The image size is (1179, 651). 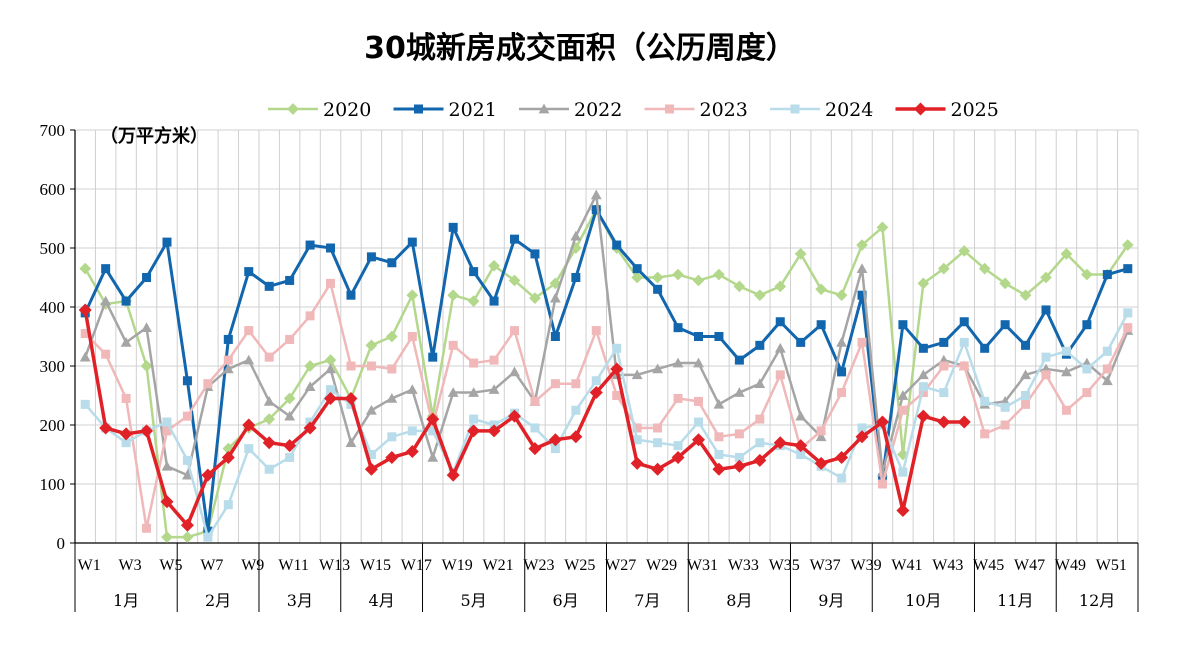 What do you see at coordinates (906, 565) in the screenshot?
I see `x-tick-label: W41` at bounding box center [906, 565].